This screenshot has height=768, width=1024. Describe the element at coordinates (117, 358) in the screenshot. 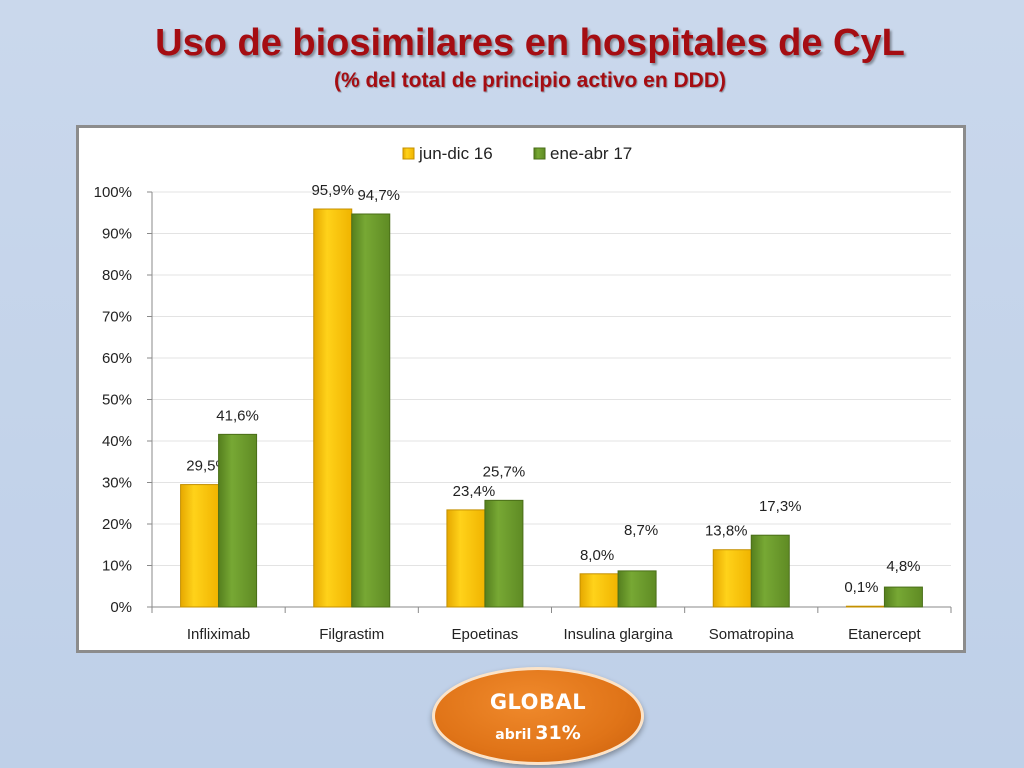

I see `y-tick-label: 60%` at that location.